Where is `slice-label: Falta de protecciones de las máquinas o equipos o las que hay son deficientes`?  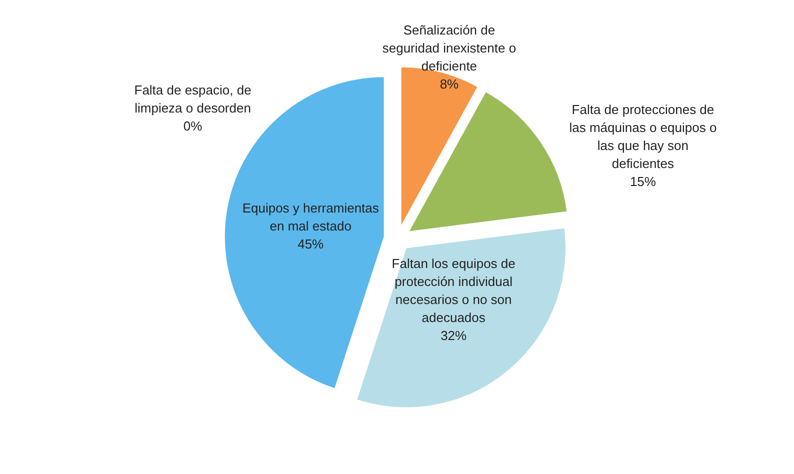
slice-label: Falta de protecciones de las máquinas o equipos o las que hay son deficientes is located at coordinates (643, 136).